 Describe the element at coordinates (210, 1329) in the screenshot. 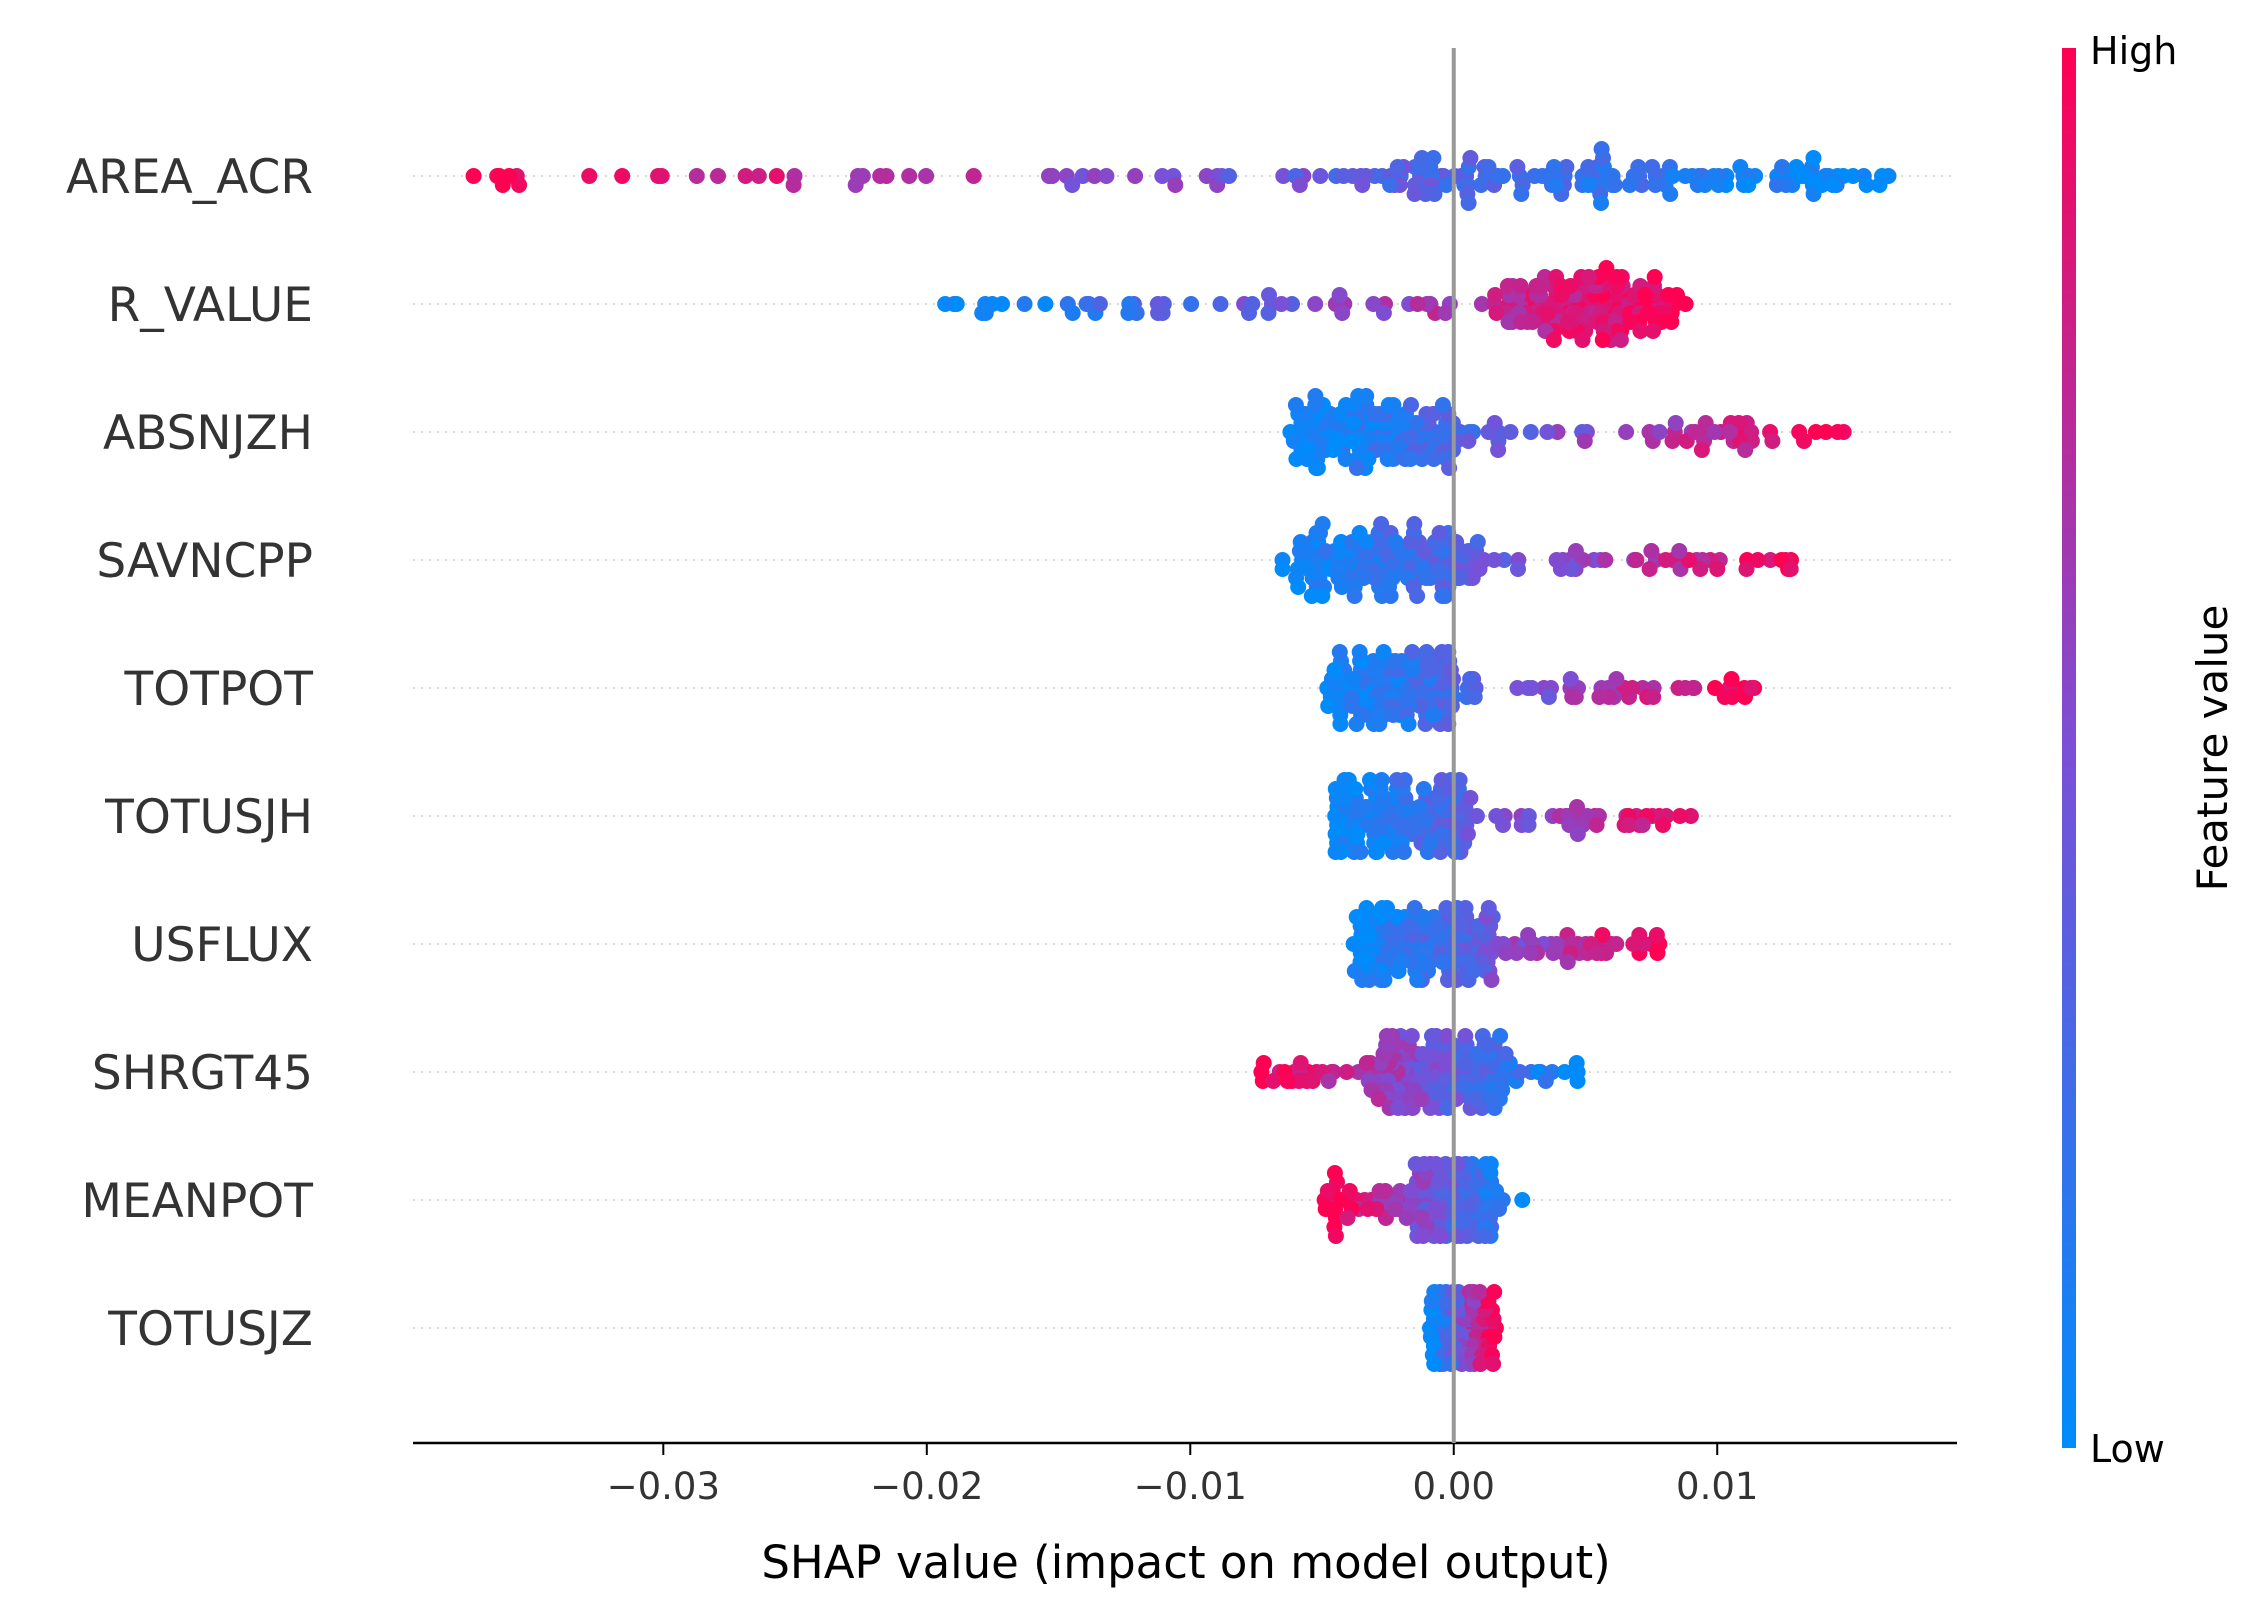

I see `feature-label: TOTUSJZ` at that location.